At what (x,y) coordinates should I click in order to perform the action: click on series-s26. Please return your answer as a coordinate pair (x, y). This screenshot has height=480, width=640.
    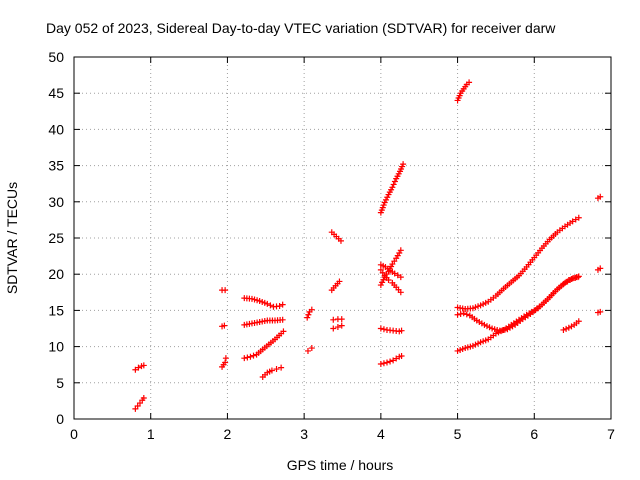
    Looking at the image, I should click on (571, 325).